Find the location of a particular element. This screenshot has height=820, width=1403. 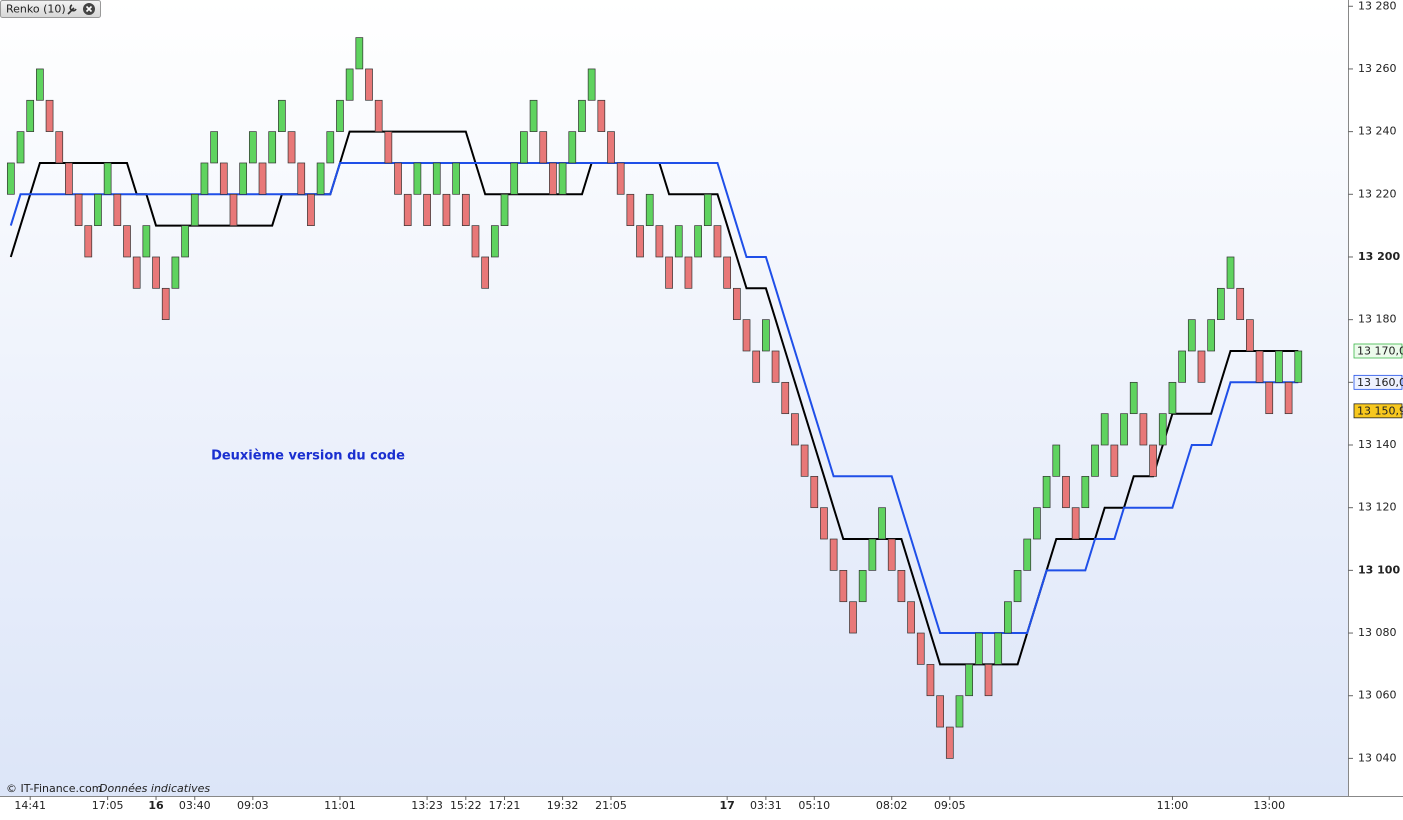

x-tick-label: 13:00 is located at coordinates (1269, 805).